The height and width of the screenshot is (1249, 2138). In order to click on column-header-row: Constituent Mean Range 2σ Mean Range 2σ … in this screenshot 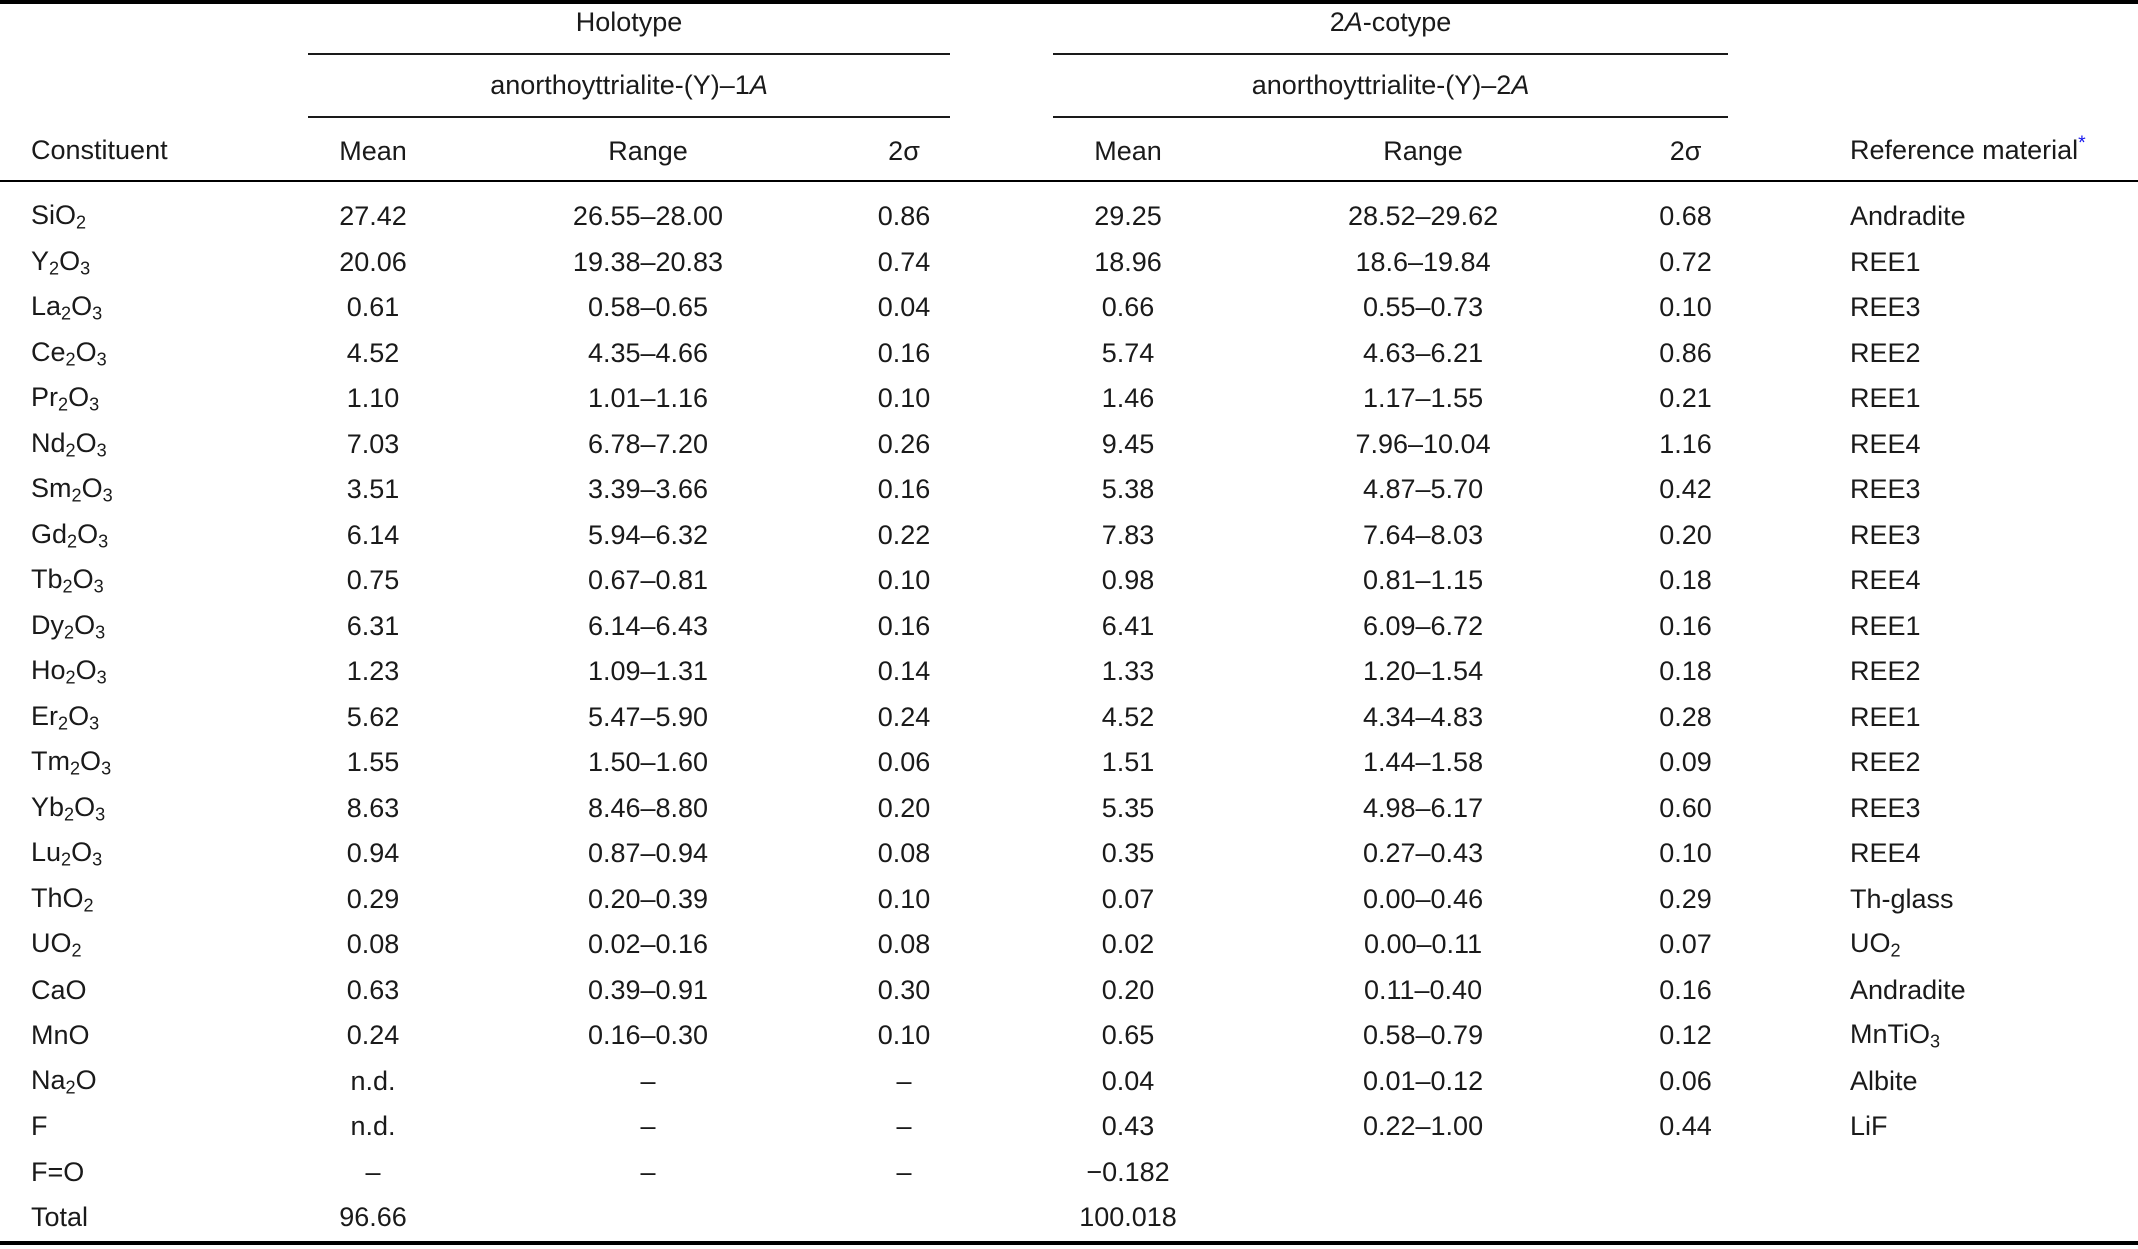, I will do `click(1069, 149)`.